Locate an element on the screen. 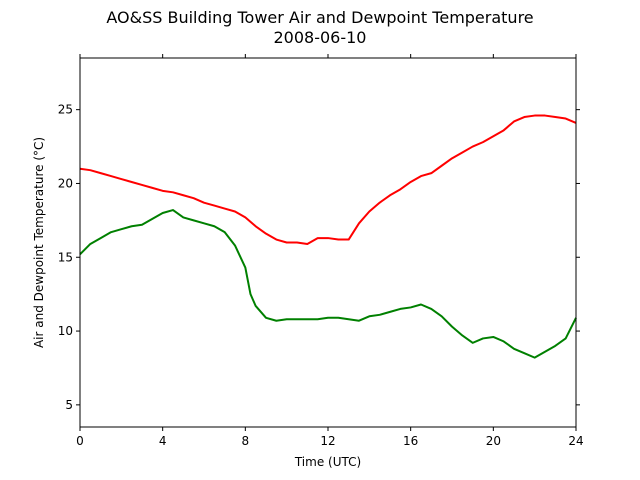 Image resolution: width=640 pixels, height=480 pixels. y-tick-label: 15 is located at coordinates (65, 257).